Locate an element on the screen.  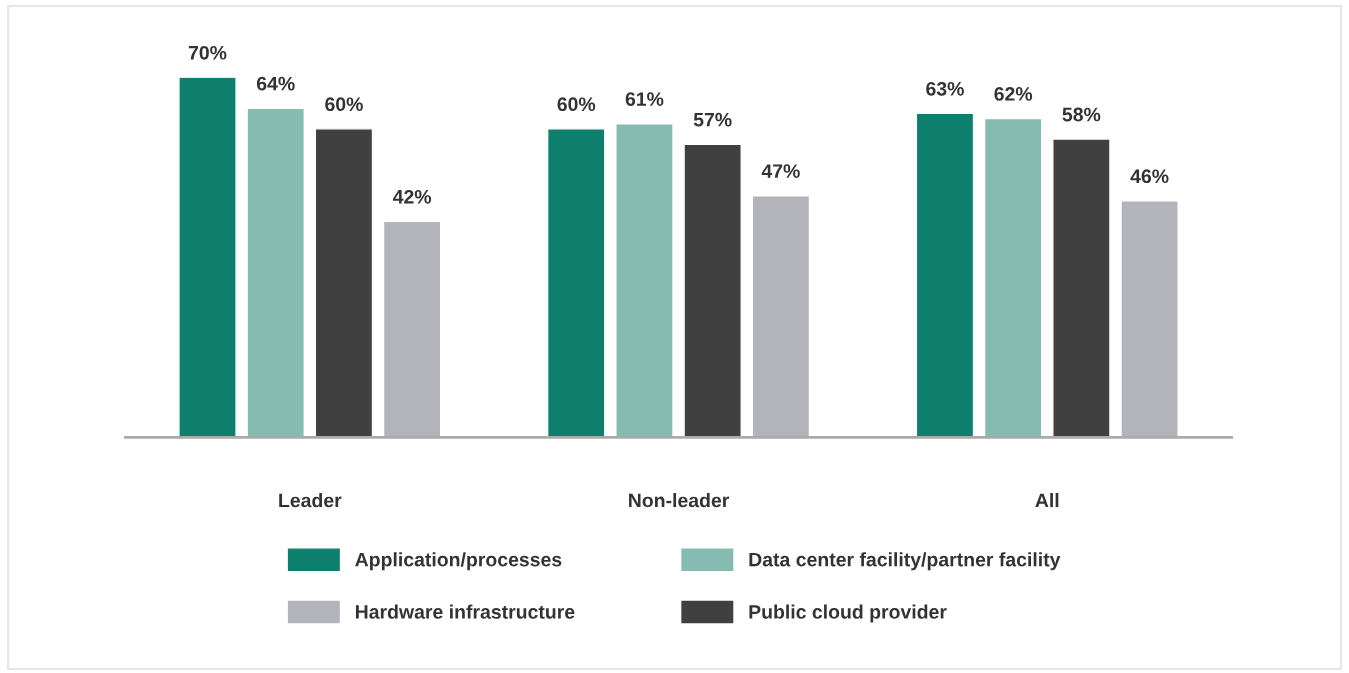
data-label: 63% is located at coordinates (945, 88).